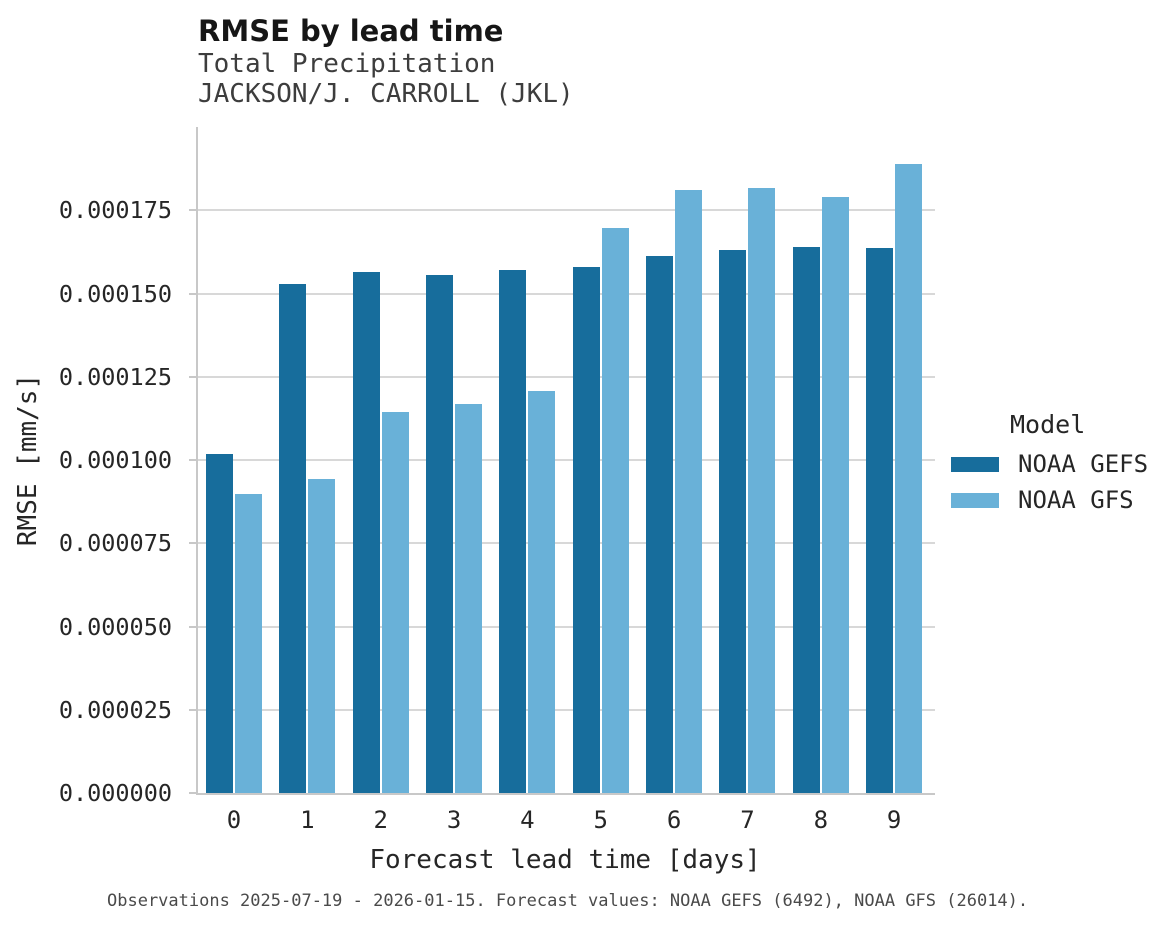  Describe the element at coordinates (975, 464) in the screenshot. I see `legend-swatch-noaa-gefs` at that location.